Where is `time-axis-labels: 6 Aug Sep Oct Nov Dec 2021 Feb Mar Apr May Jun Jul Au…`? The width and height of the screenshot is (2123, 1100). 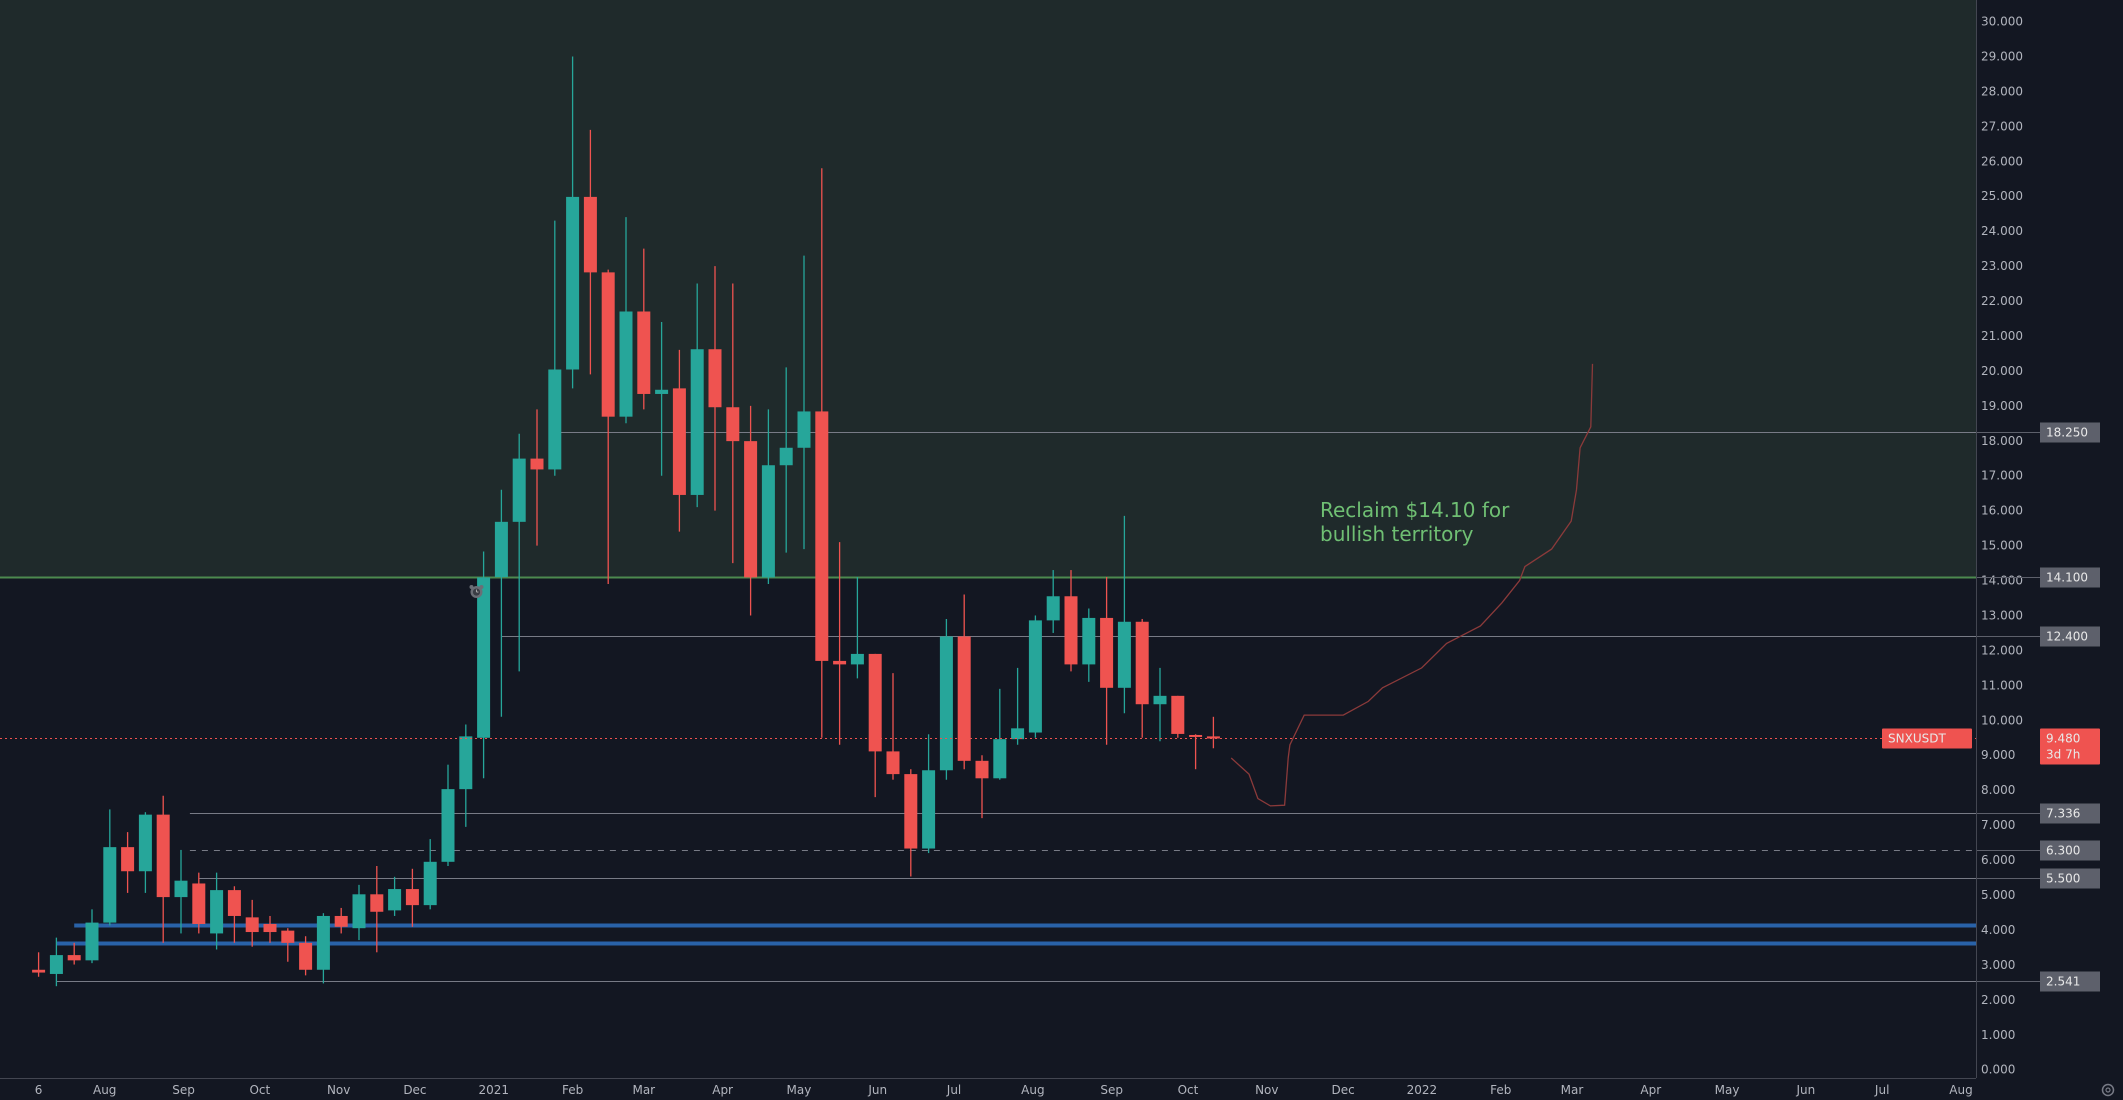
time-axis-labels: 6 Aug Sep Oct Nov Dec 2021 Feb Mar Apr May Jun Jul Au… is located at coordinates (1004, 1090).